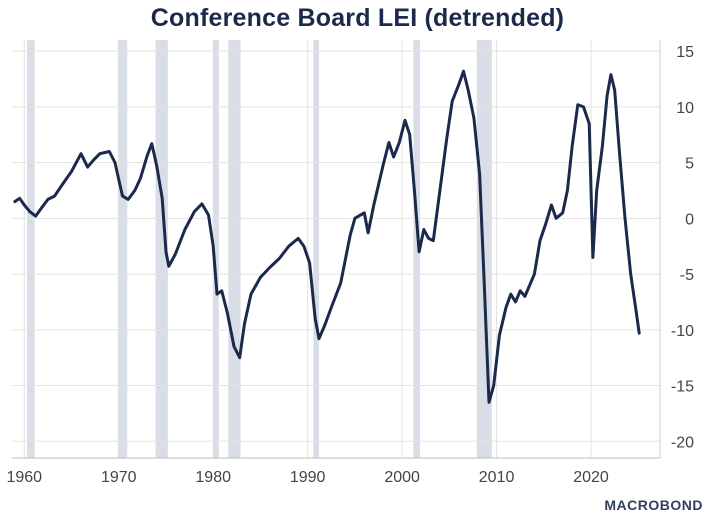  What do you see at coordinates (653, 505) in the screenshot?
I see `macrobond-logo: MACROBOND` at bounding box center [653, 505].